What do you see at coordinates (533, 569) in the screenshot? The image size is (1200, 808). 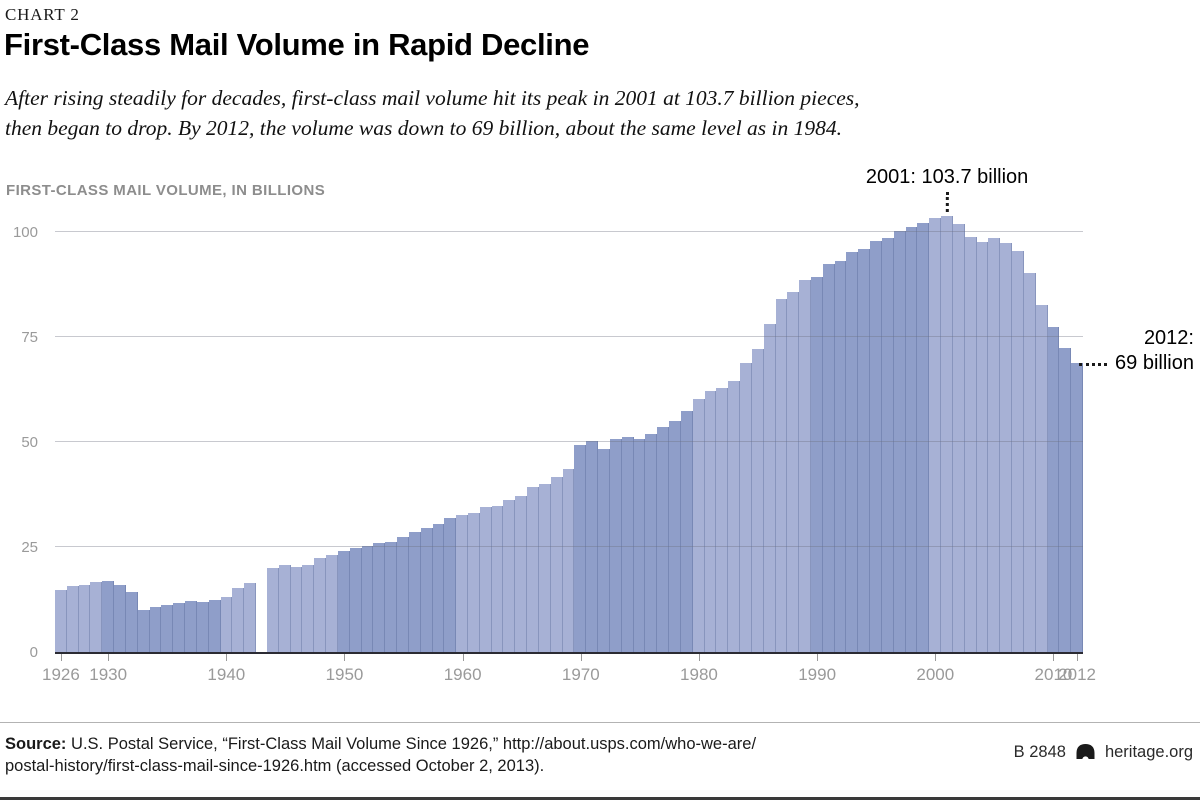 I see `bar-1966` at bounding box center [533, 569].